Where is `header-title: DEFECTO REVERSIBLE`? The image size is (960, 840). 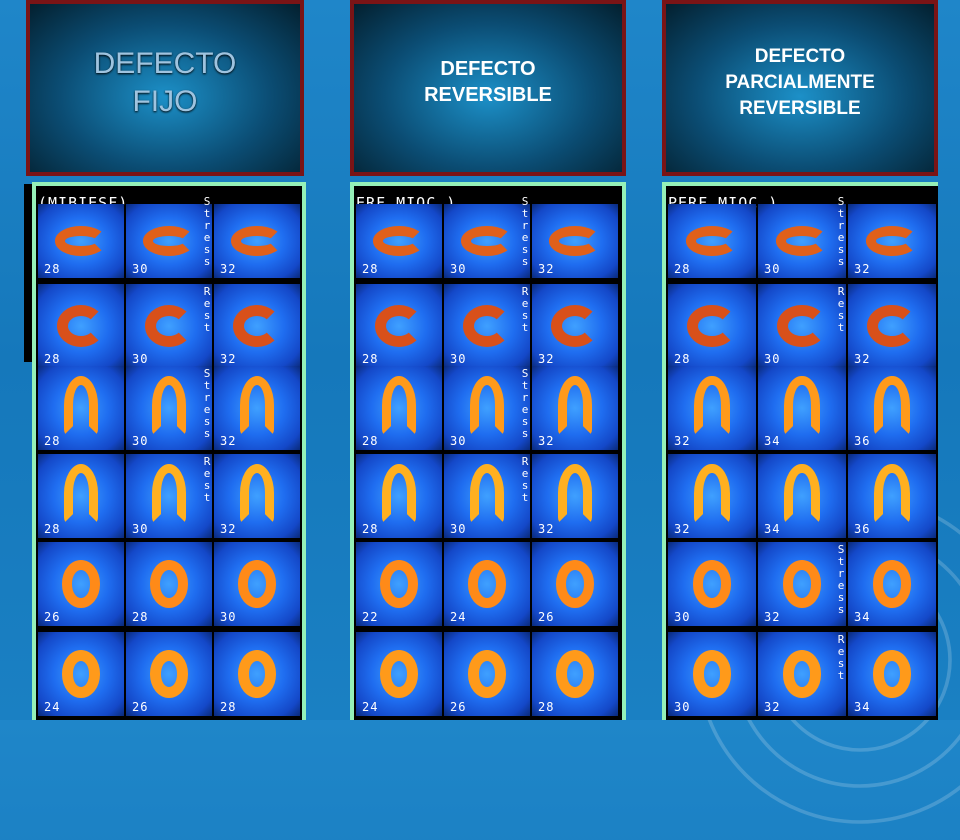 header-title: DEFECTO REVERSIBLE is located at coordinates (488, 82).